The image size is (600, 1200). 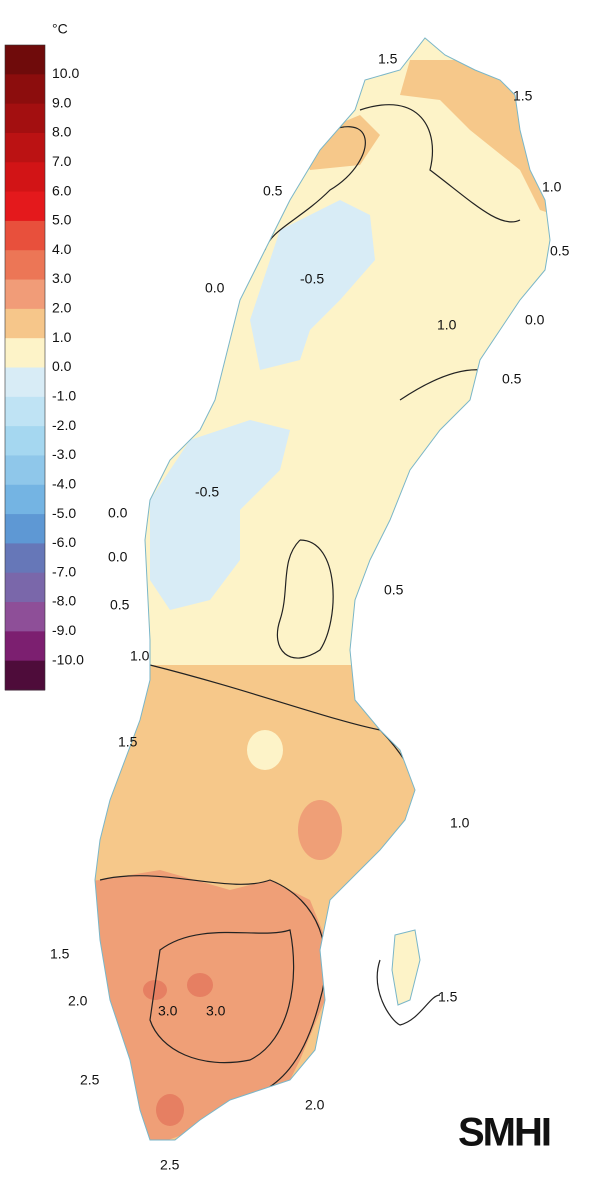 What do you see at coordinates (62, 337) in the screenshot?
I see `legend-label: 1.0` at bounding box center [62, 337].